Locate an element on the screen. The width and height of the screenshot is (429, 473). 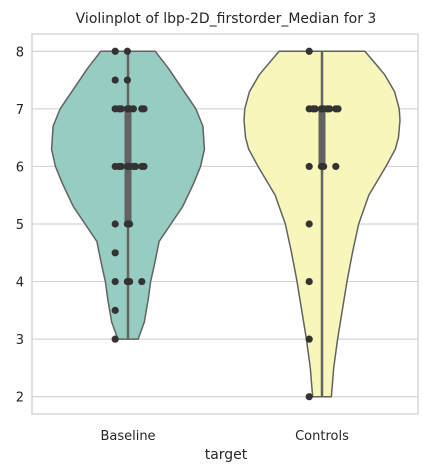
y-tick-label: 8 is located at coordinates (20, 52).